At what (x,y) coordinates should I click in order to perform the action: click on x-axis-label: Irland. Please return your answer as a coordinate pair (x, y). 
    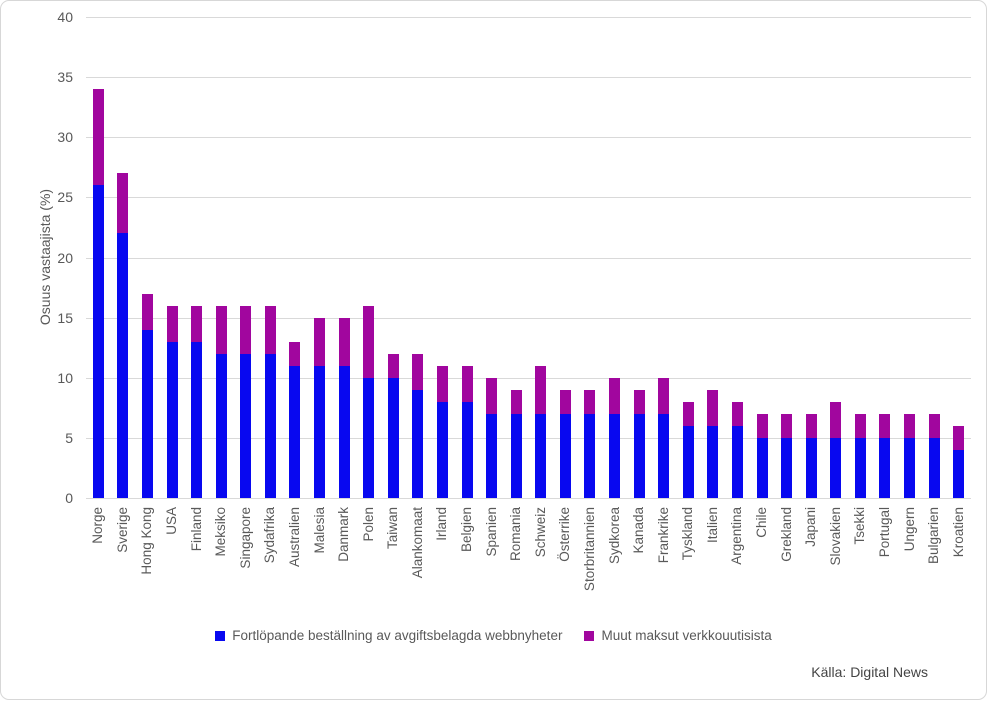
    Looking at the image, I should click on (442, 524).